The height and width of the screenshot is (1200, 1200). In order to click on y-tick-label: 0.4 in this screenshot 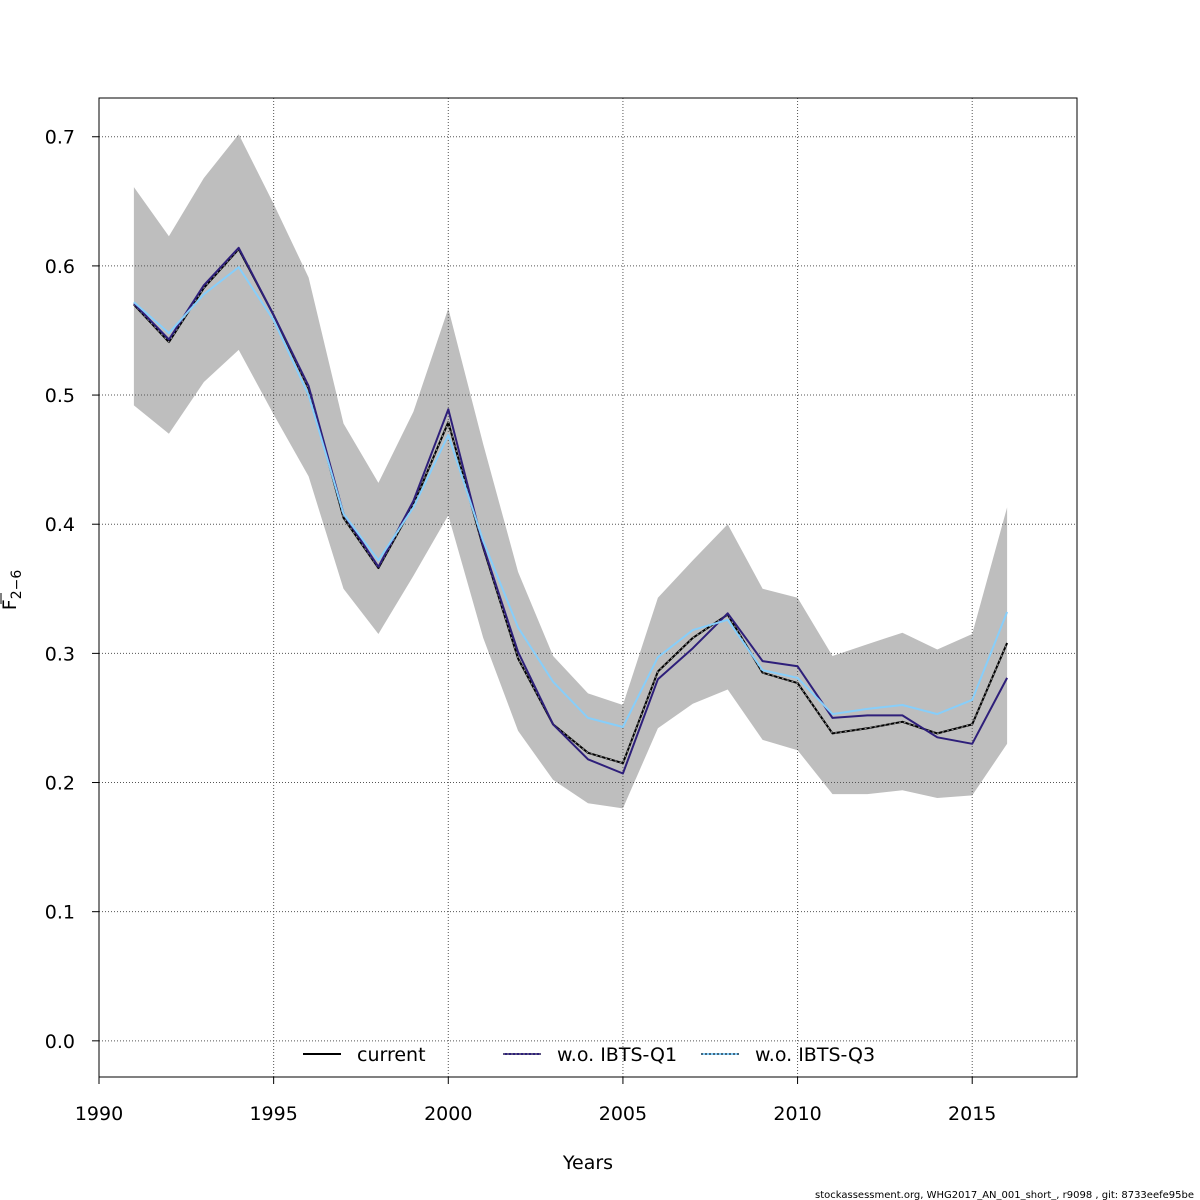, I will do `click(60, 525)`.